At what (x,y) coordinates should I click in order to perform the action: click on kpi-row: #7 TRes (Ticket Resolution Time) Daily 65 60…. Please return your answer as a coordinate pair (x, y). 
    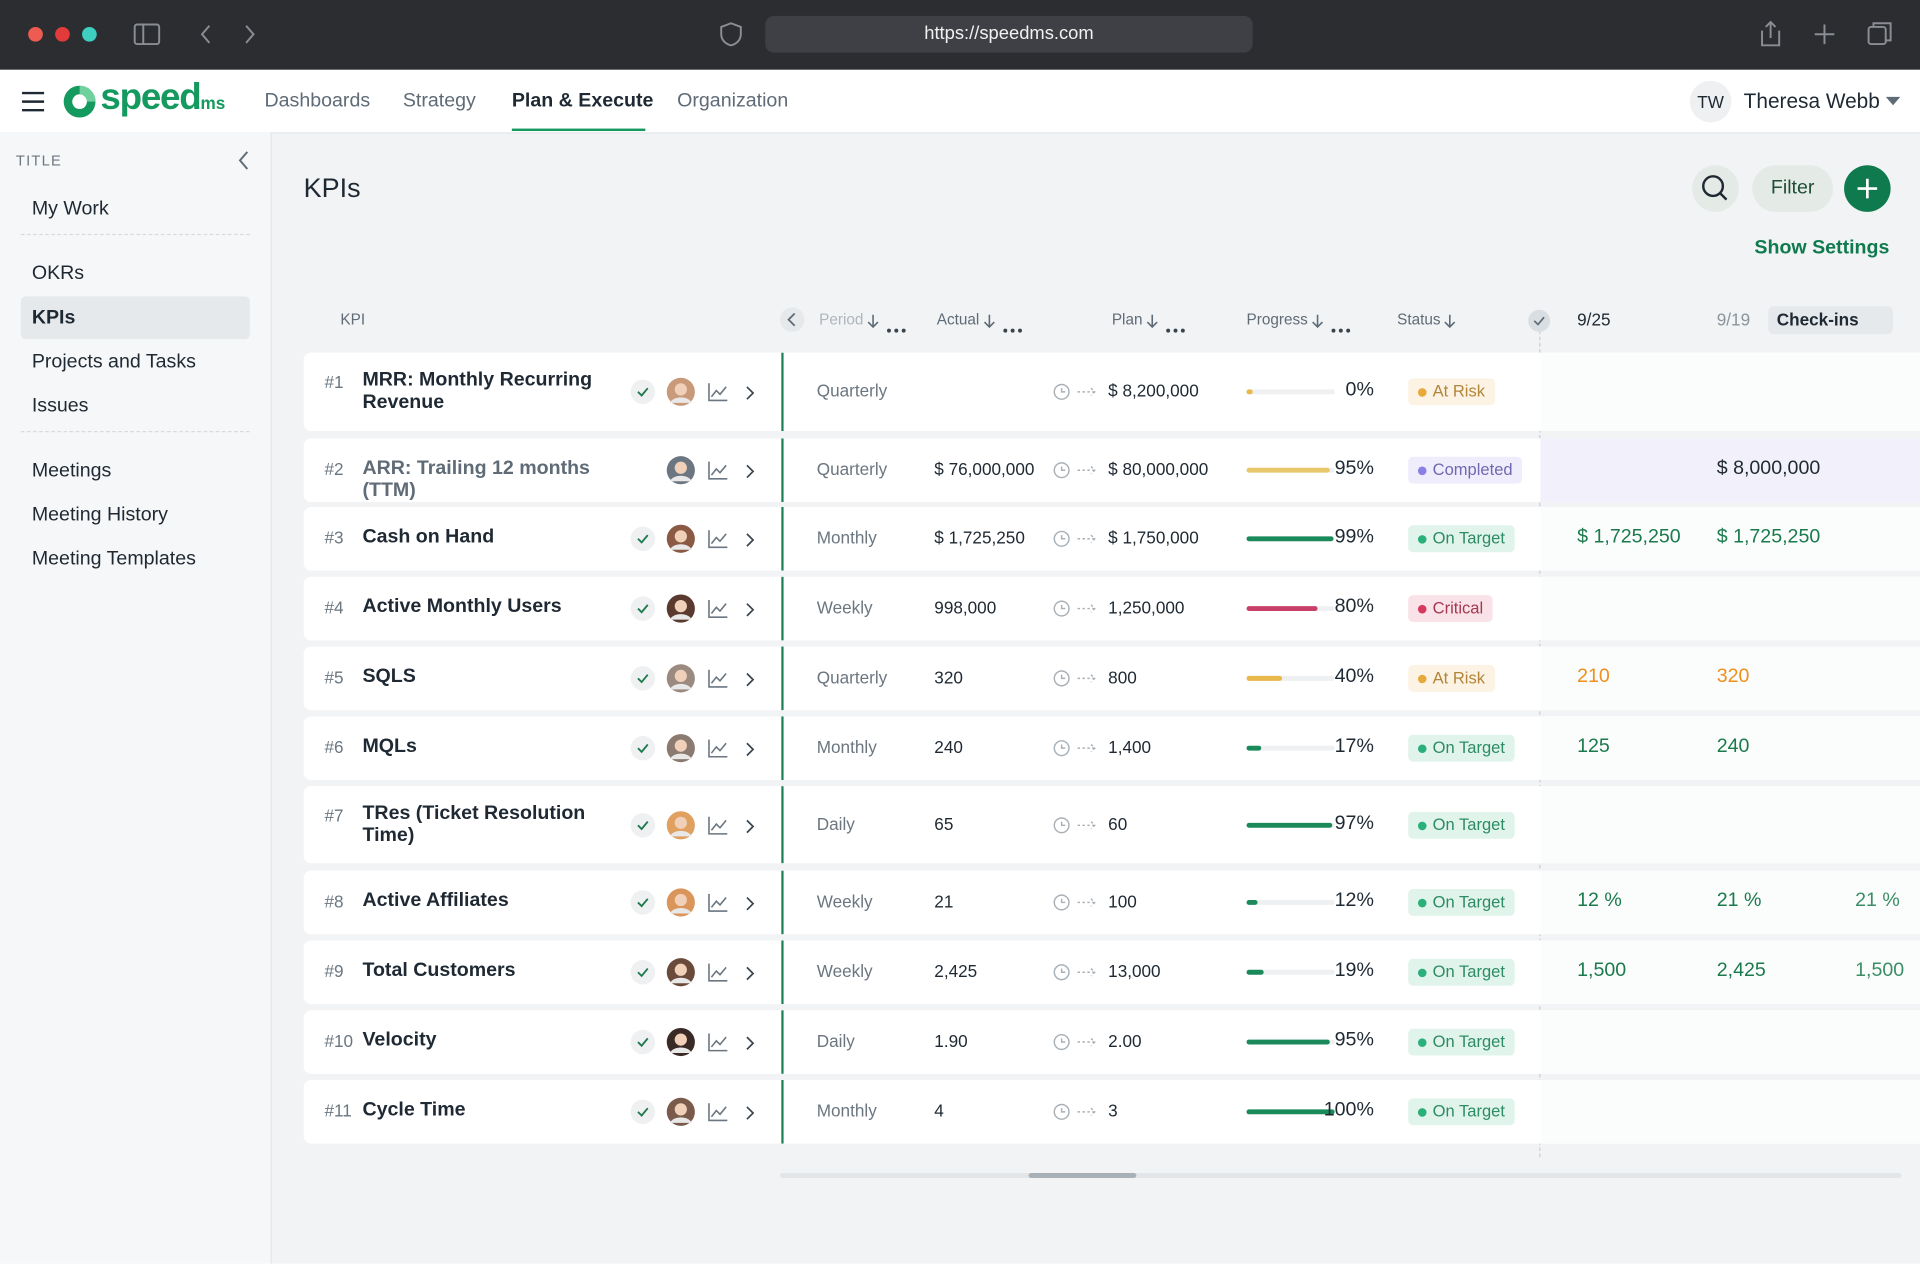
    Looking at the image, I should click on (1111, 825).